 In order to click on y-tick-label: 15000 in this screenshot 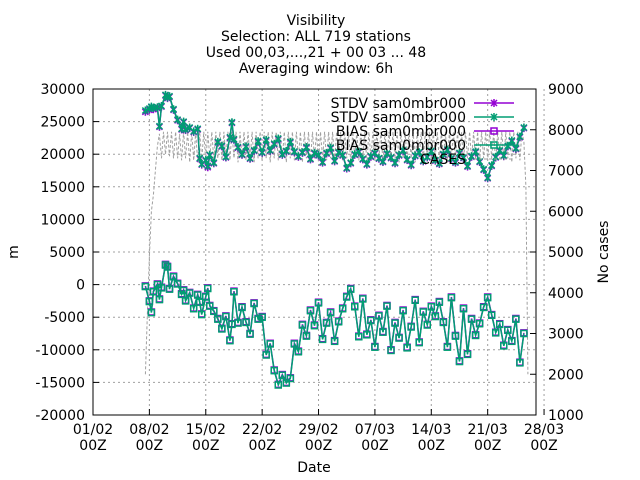, I will do `click(62, 188)`.